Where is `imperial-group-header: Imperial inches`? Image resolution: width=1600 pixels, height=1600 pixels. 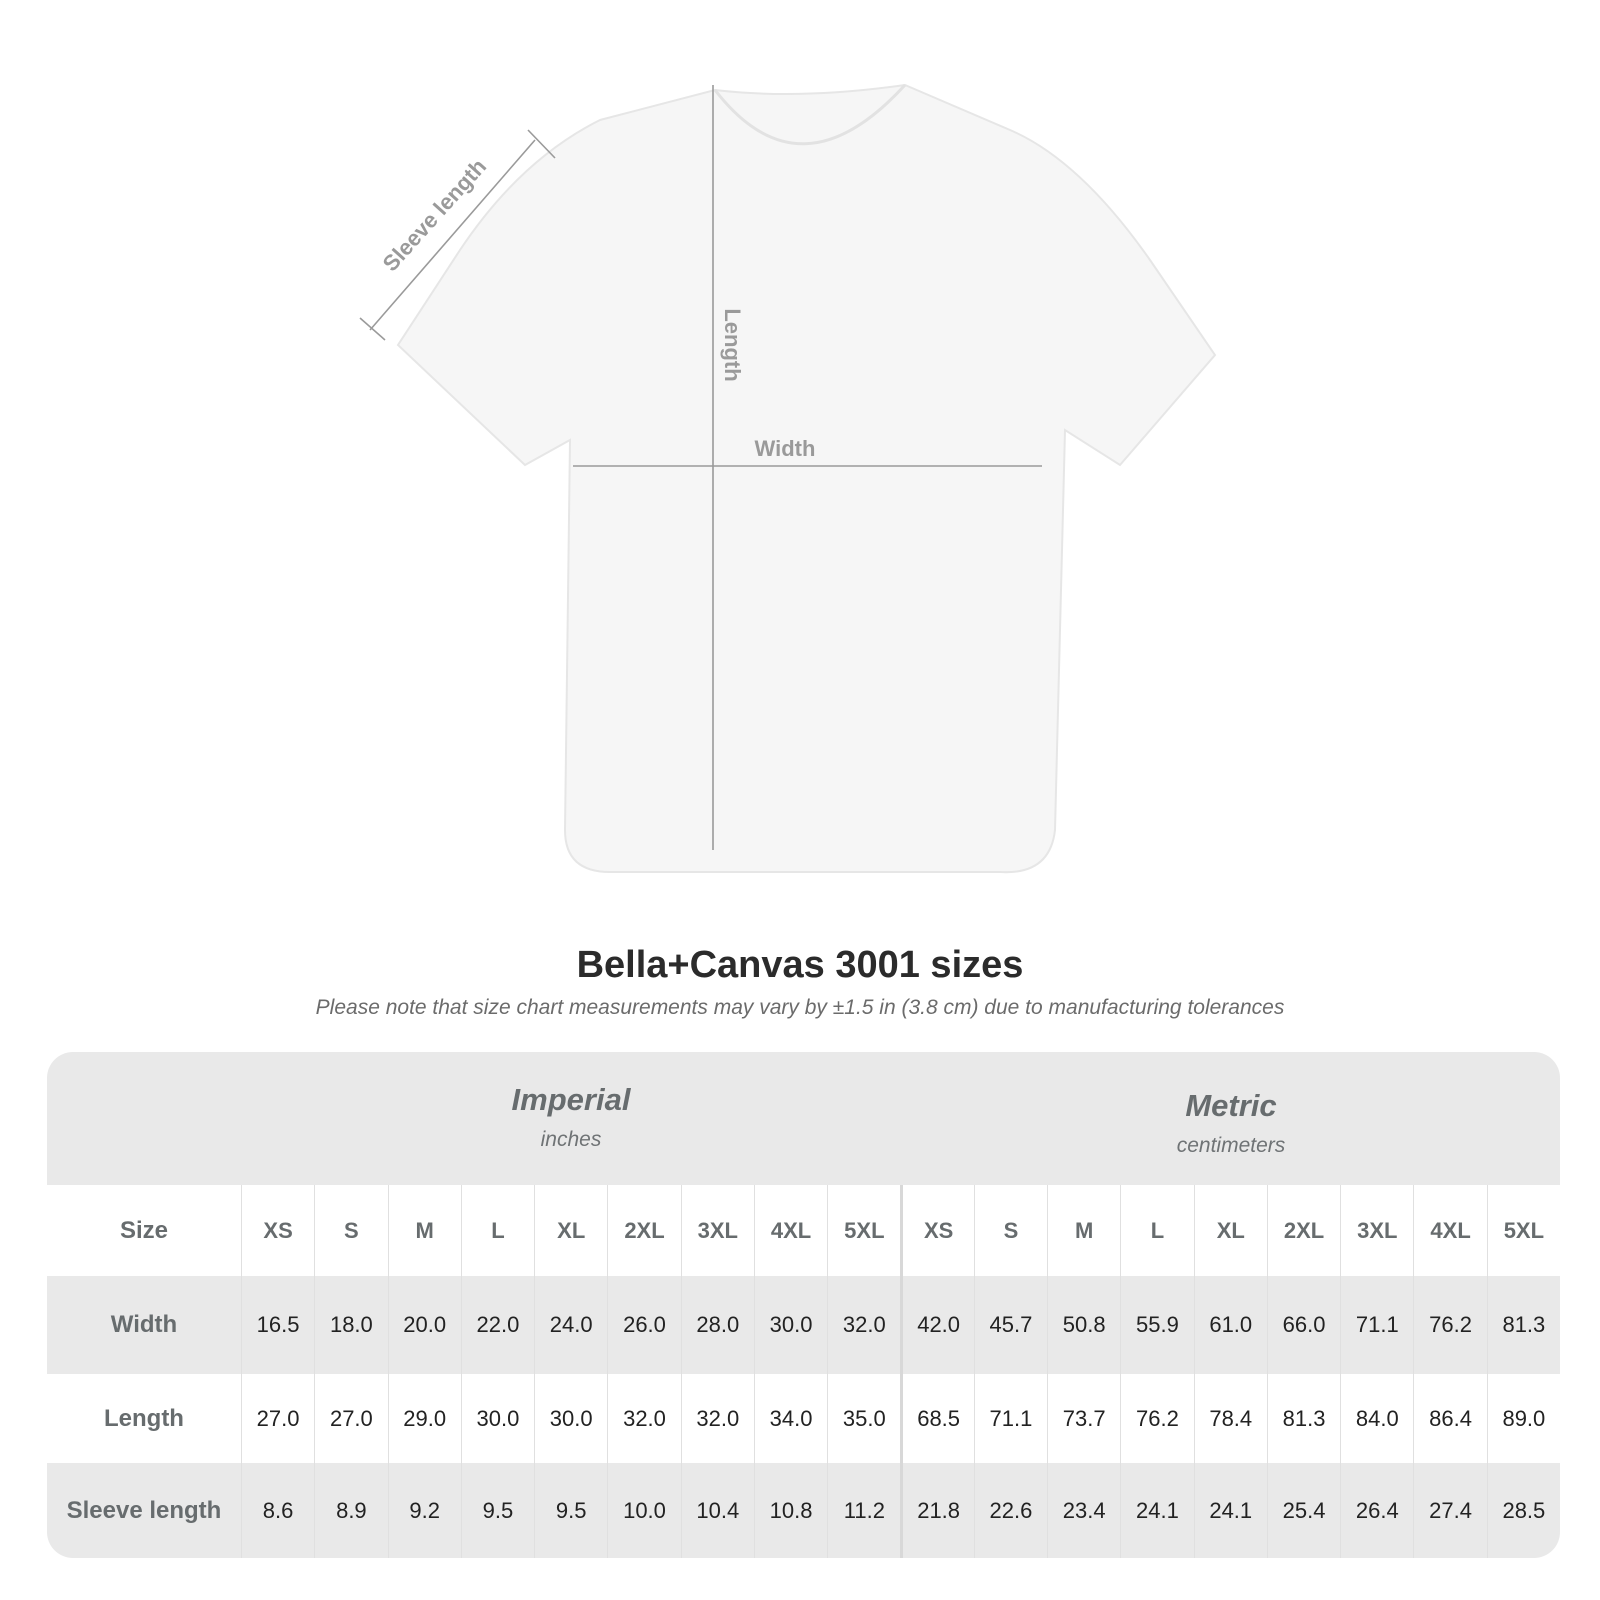 imperial-group-header: Imperial inches is located at coordinates (571, 1117).